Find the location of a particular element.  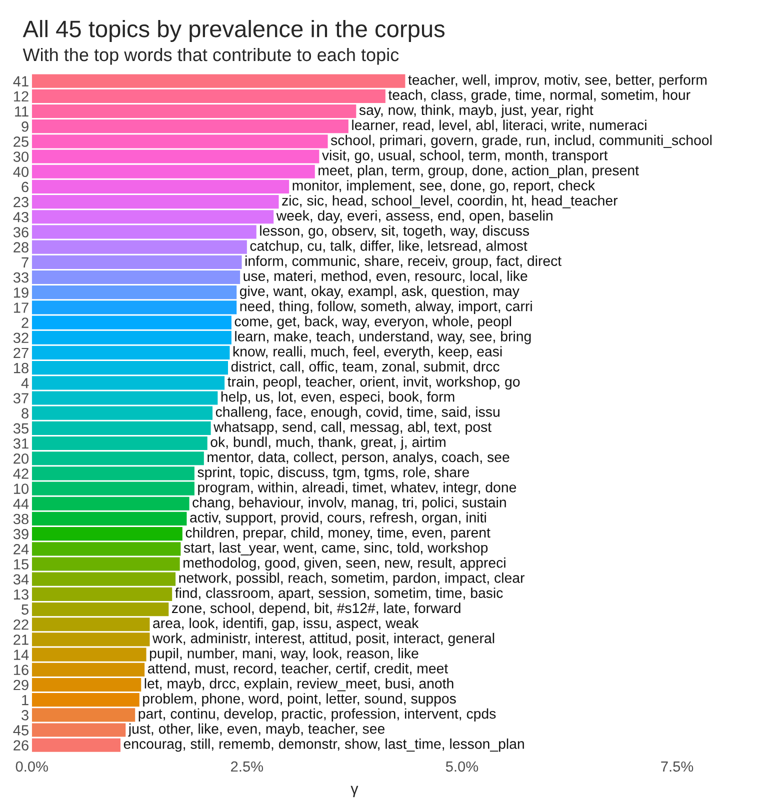

y-tick-label: 11 is located at coordinates (21, 111).